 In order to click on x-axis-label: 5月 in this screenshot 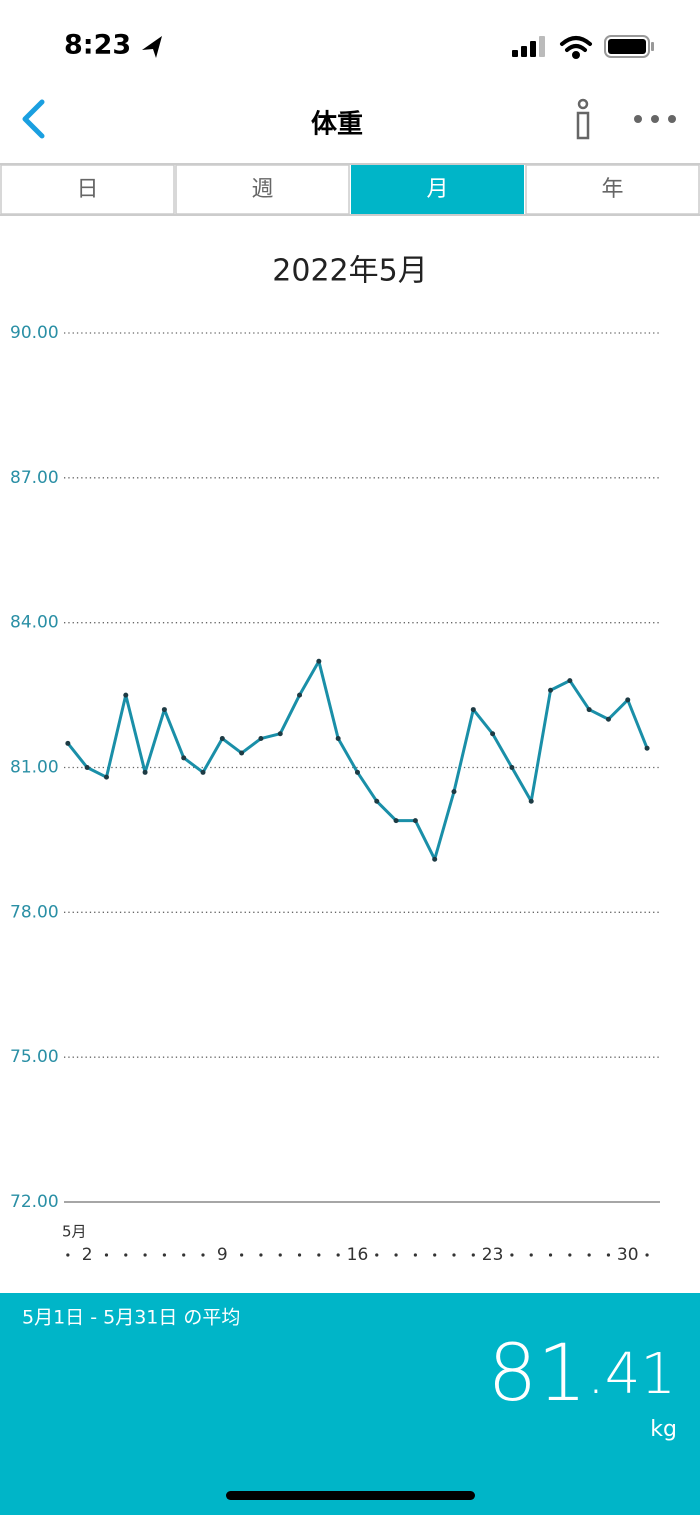, I will do `click(74, 1232)`.